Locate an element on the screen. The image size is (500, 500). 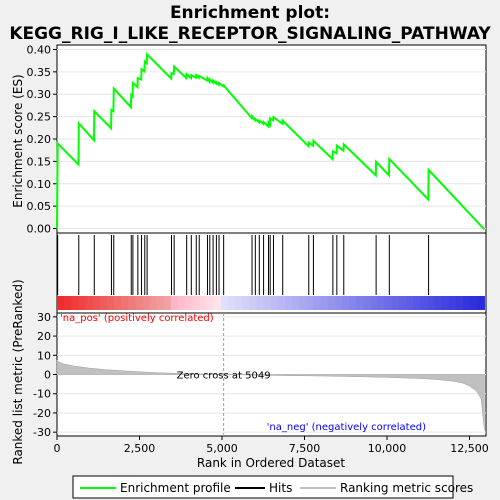
rank-y-tick-label: -10 is located at coordinates (42, 394).